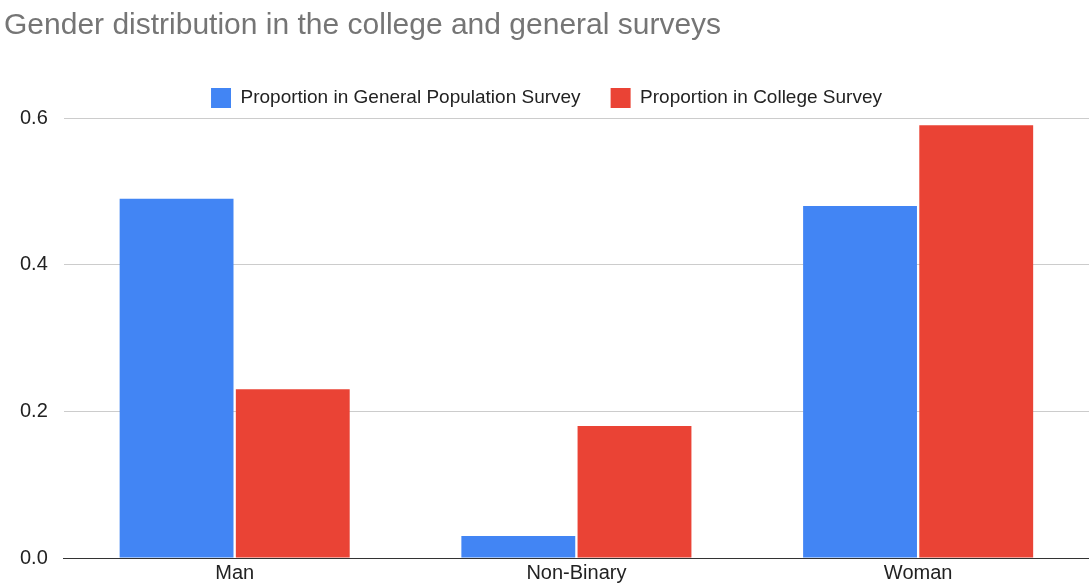 The image size is (1089, 588). I want to click on x-tick-label: Non-Binary, so click(576, 571).